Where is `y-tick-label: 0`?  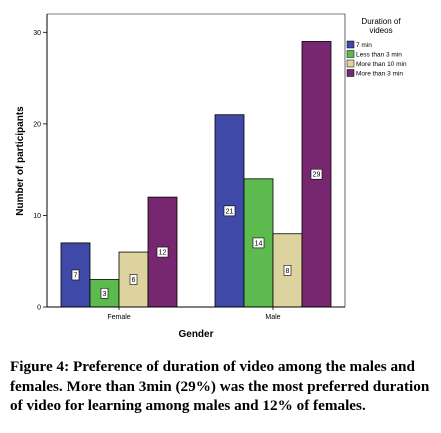 y-tick-label: 0 is located at coordinates (39, 308).